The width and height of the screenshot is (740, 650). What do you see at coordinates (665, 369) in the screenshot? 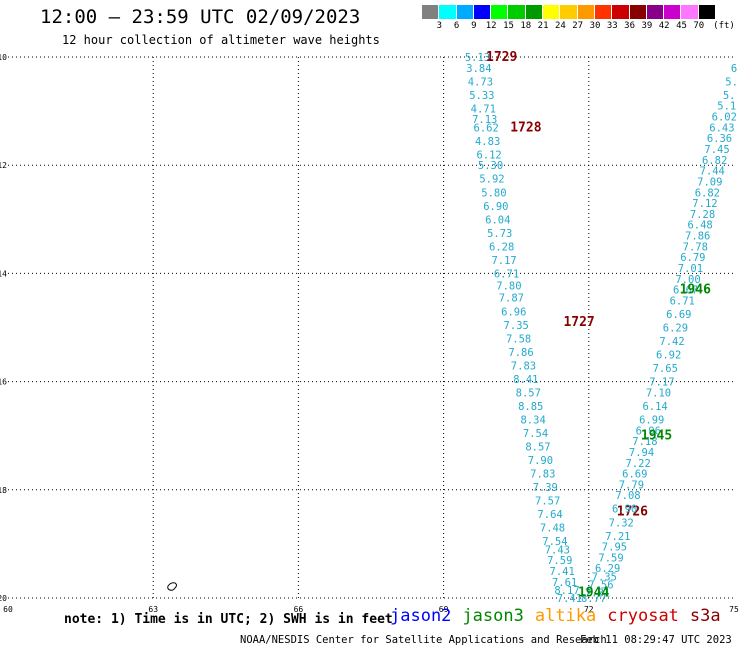
I see `swh-value: 7.65` at bounding box center [665, 369].